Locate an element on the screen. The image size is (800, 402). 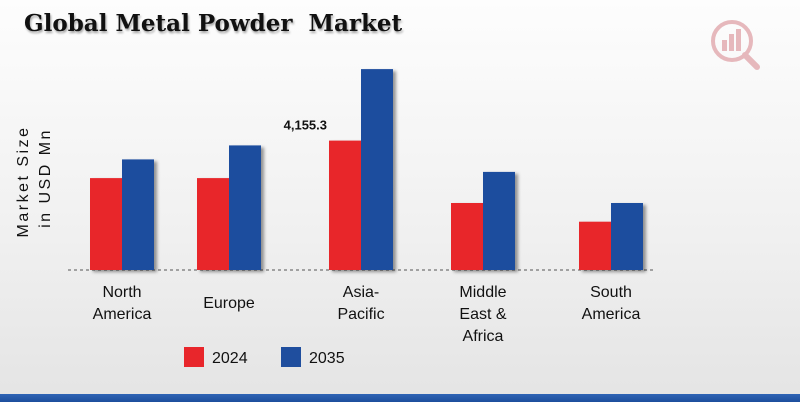
x-tick-label-north-america: North America is located at coordinates (122, 303).